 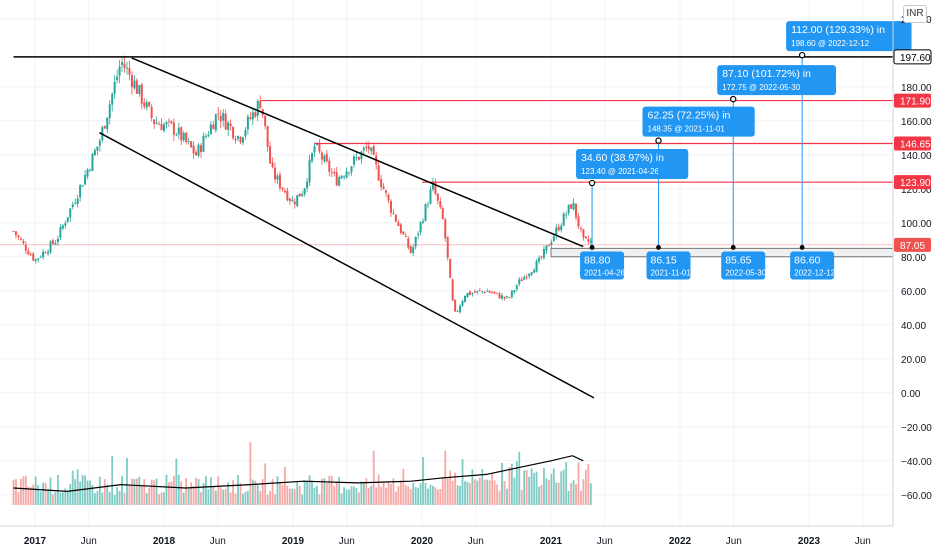 What do you see at coordinates (745, 272) in the screenshot?
I see `base-date: 2022-05-30` at bounding box center [745, 272].